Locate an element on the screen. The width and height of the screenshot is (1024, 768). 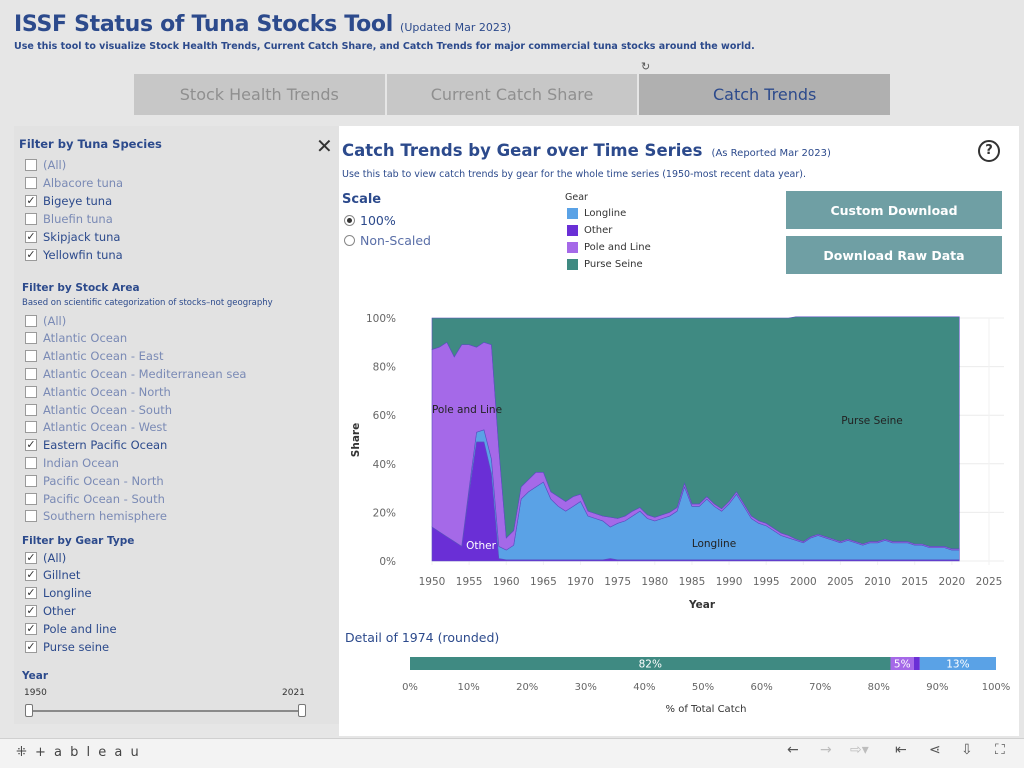
filter-option-label: Pacific Ocean - South is located at coordinates (104, 498).